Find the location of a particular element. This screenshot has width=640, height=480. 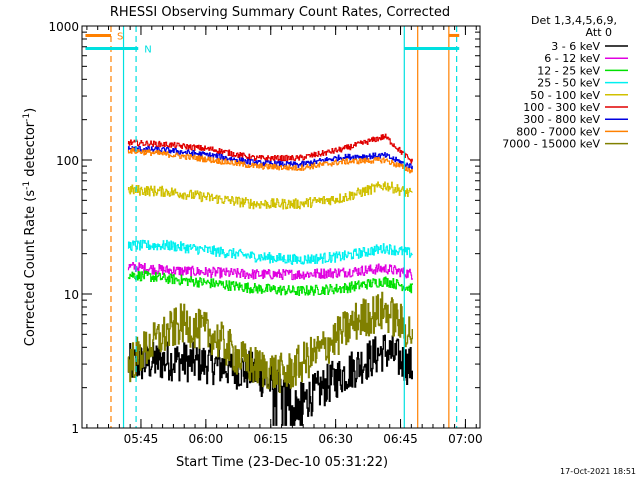

y-axis-label-mid: detector is located at coordinates (30, 151).